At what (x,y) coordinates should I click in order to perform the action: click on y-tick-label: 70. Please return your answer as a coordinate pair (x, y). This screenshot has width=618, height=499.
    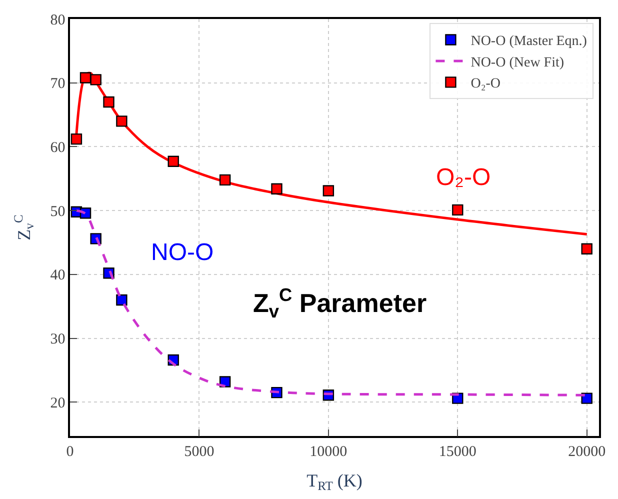
    Looking at the image, I should click on (58, 84).